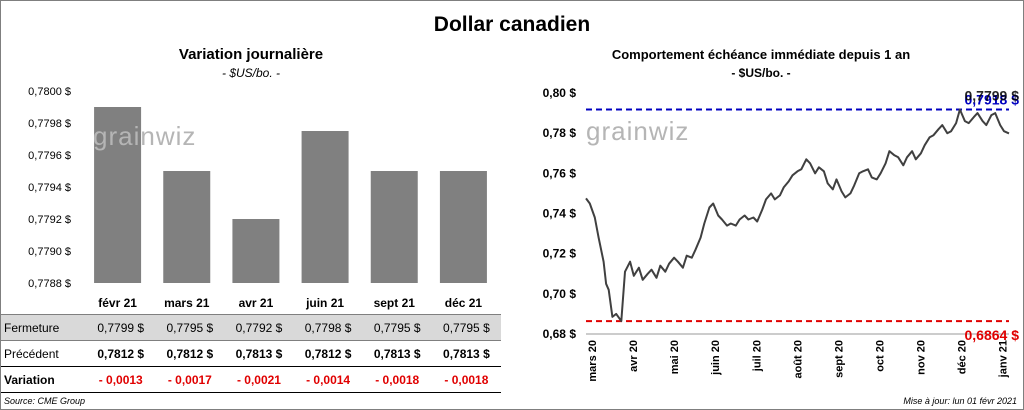 This screenshot has height=410, width=1024. What do you see at coordinates (560, 254) in the screenshot?
I see `y-tick-label: 0,72 $` at bounding box center [560, 254].